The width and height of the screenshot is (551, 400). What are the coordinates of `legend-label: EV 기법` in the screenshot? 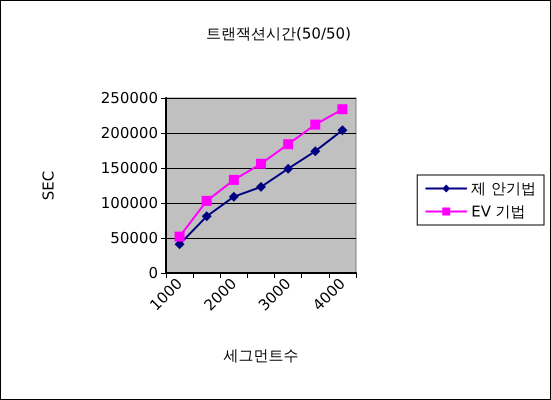 It's located at (498, 211).